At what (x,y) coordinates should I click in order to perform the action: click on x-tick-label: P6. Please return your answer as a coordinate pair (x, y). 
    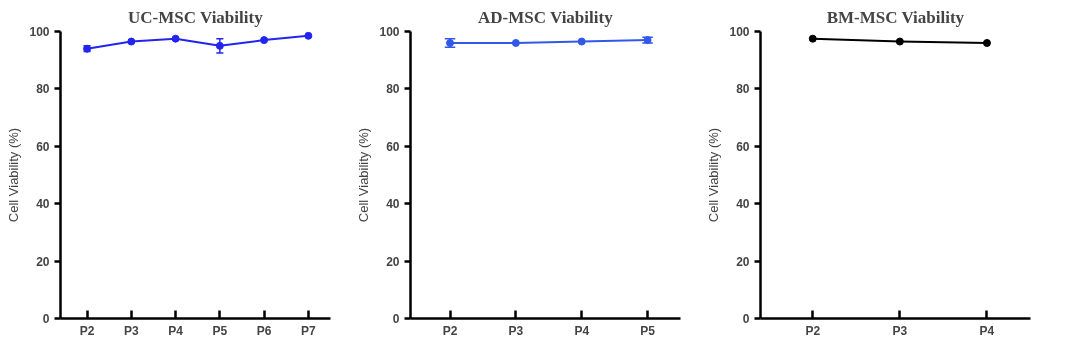
    Looking at the image, I should click on (264, 330).